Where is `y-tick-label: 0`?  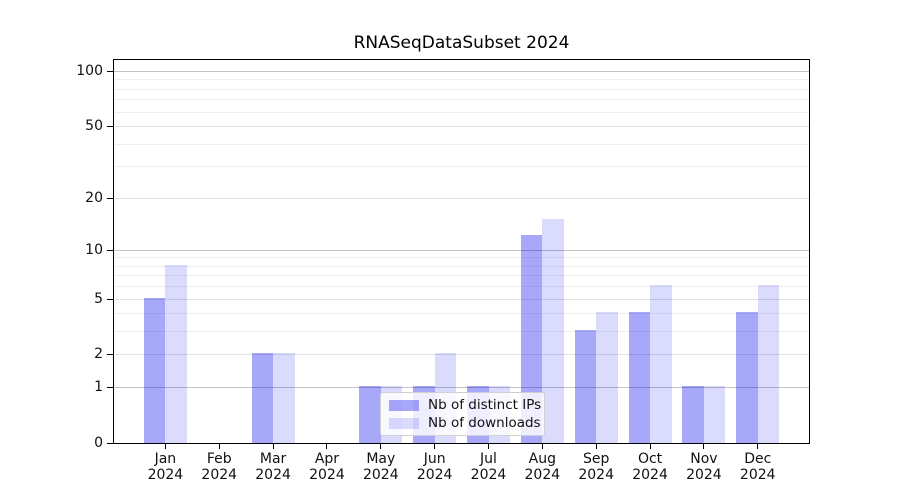
y-tick-label: 0 is located at coordinates (98, 443).